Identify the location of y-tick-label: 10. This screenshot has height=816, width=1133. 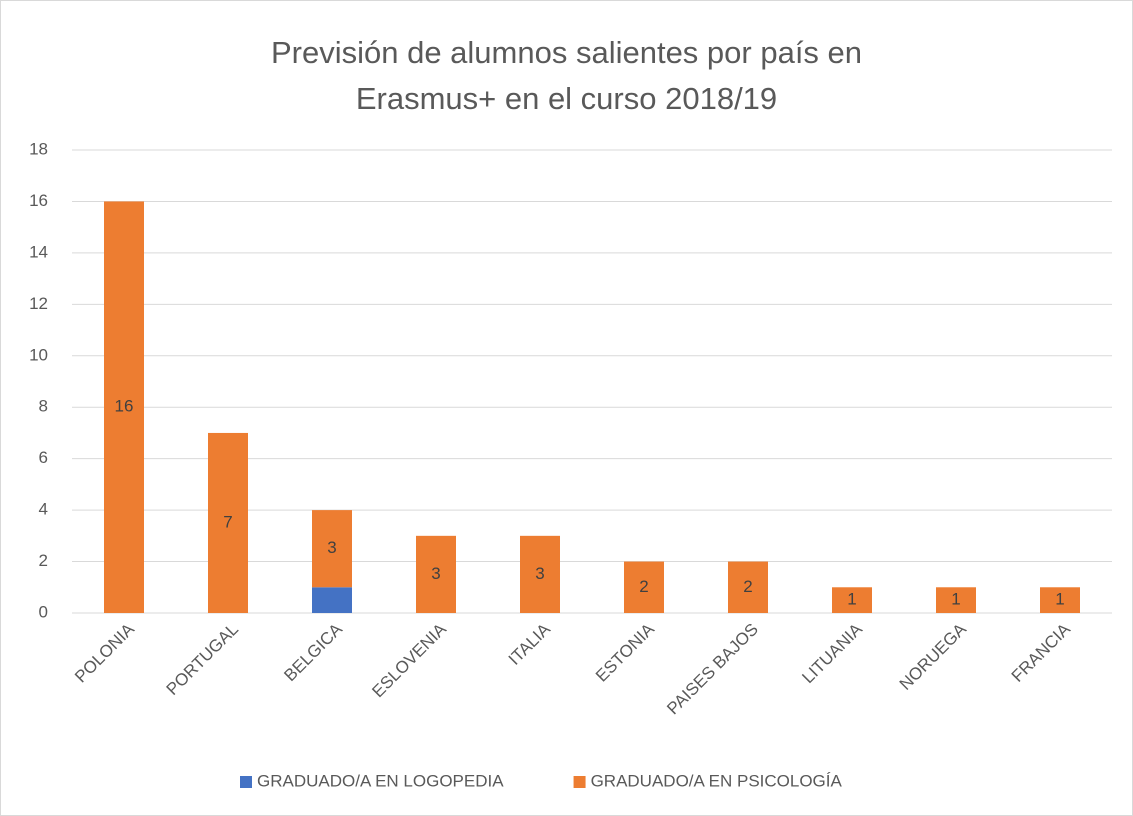
(38, 354).